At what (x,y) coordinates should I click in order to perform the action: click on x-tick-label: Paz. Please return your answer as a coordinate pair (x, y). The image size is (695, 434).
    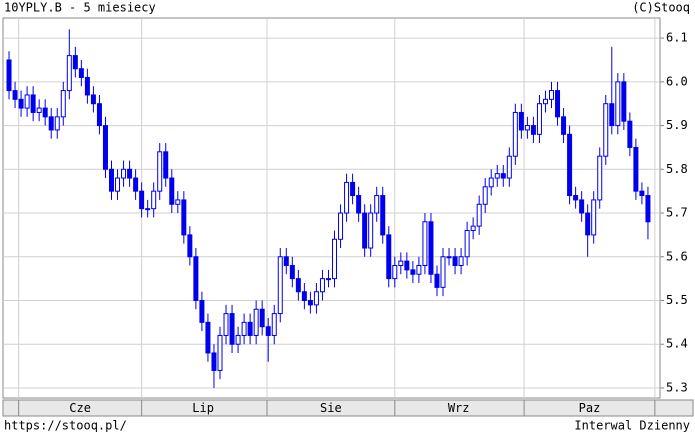
    Looking at the image, I should click on (590, 408).